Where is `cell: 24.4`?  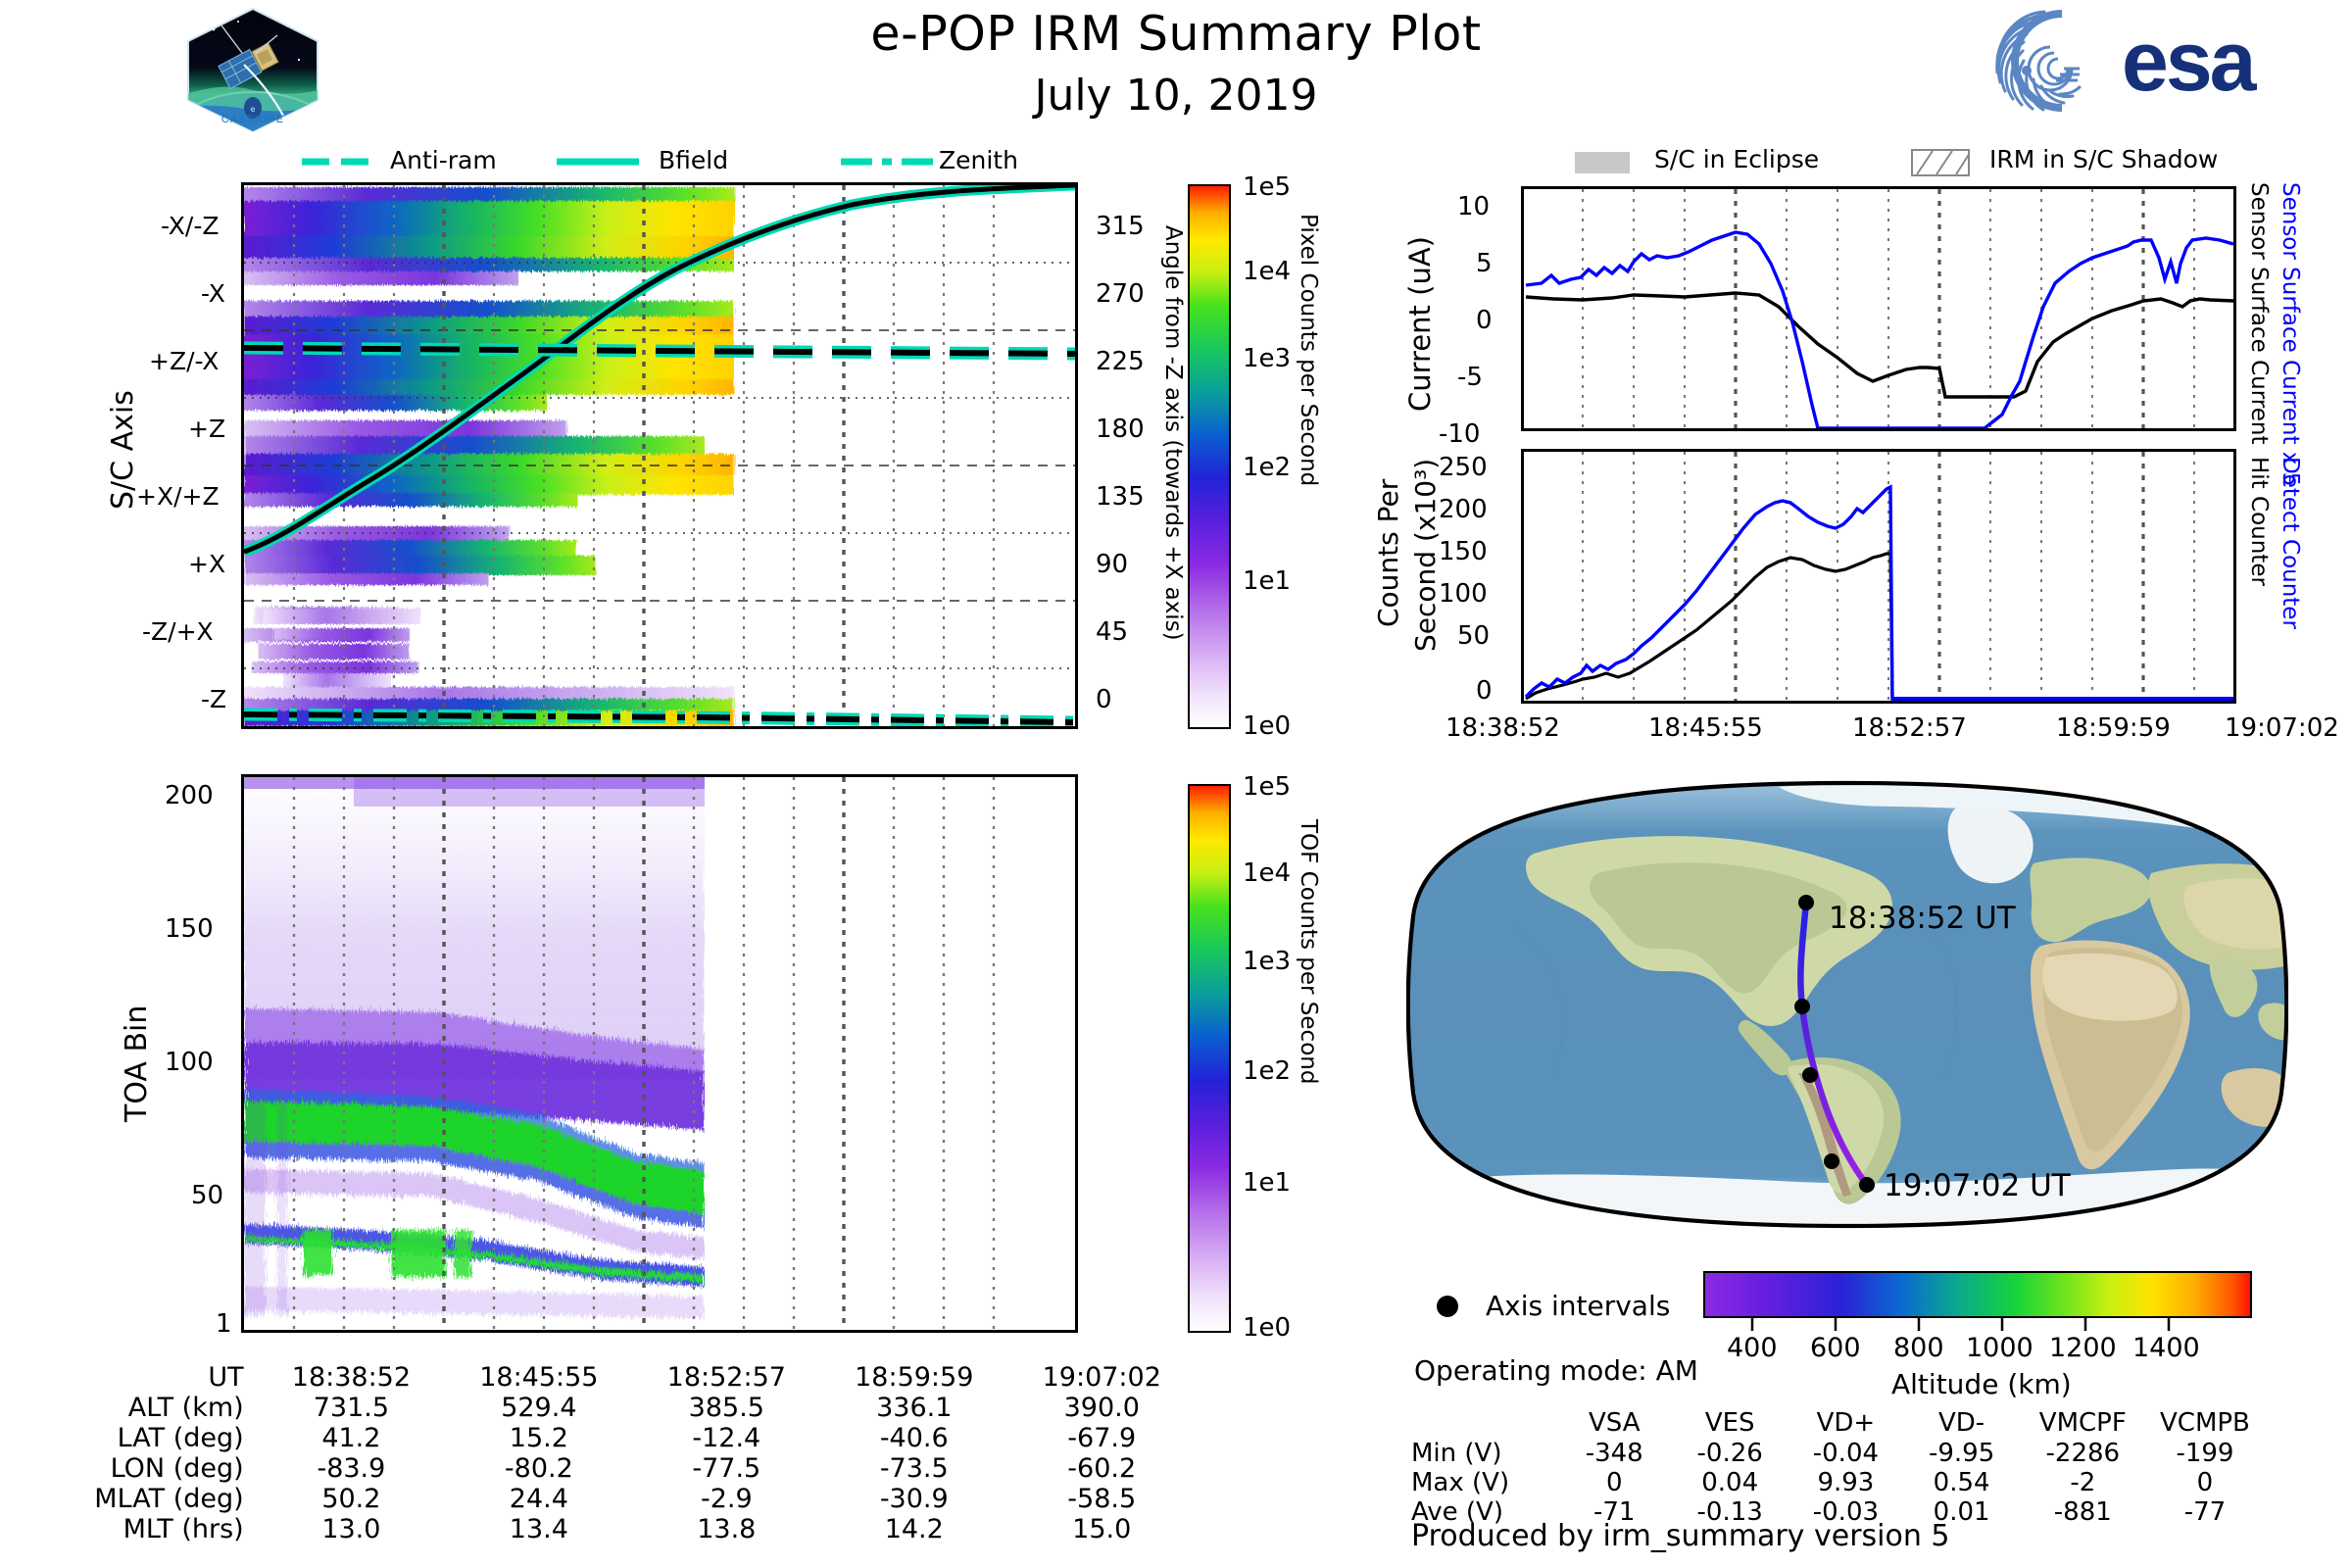 cell: 24.4 is located at coordinates (538, 1499).